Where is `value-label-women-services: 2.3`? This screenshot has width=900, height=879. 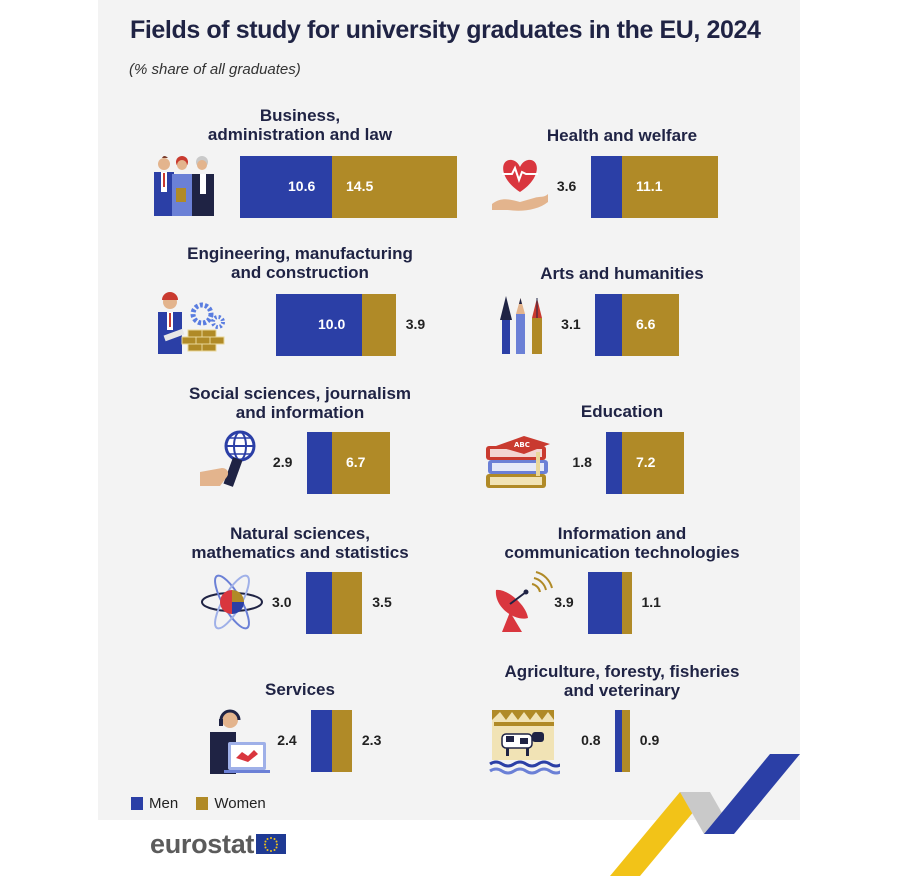
value-label-women-services: 2.3 is located at coordinates (371, 740).